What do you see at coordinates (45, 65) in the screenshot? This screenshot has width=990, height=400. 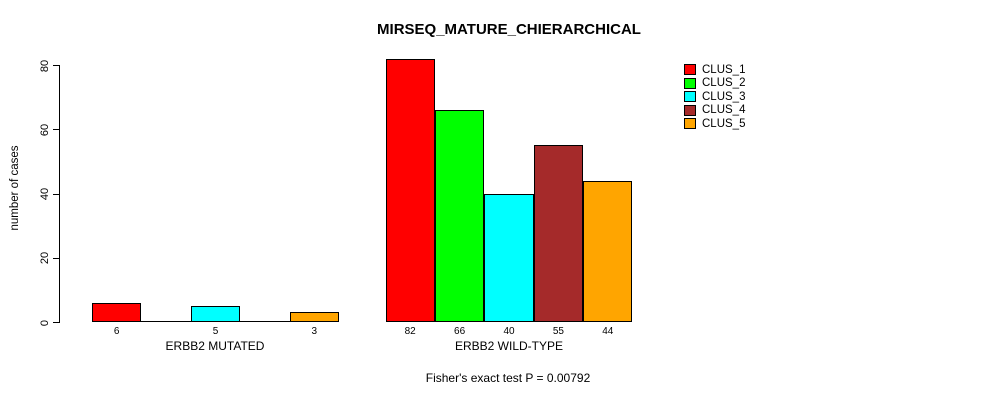 I see `y-tick-label: 80` at bounding box center [45, 65].